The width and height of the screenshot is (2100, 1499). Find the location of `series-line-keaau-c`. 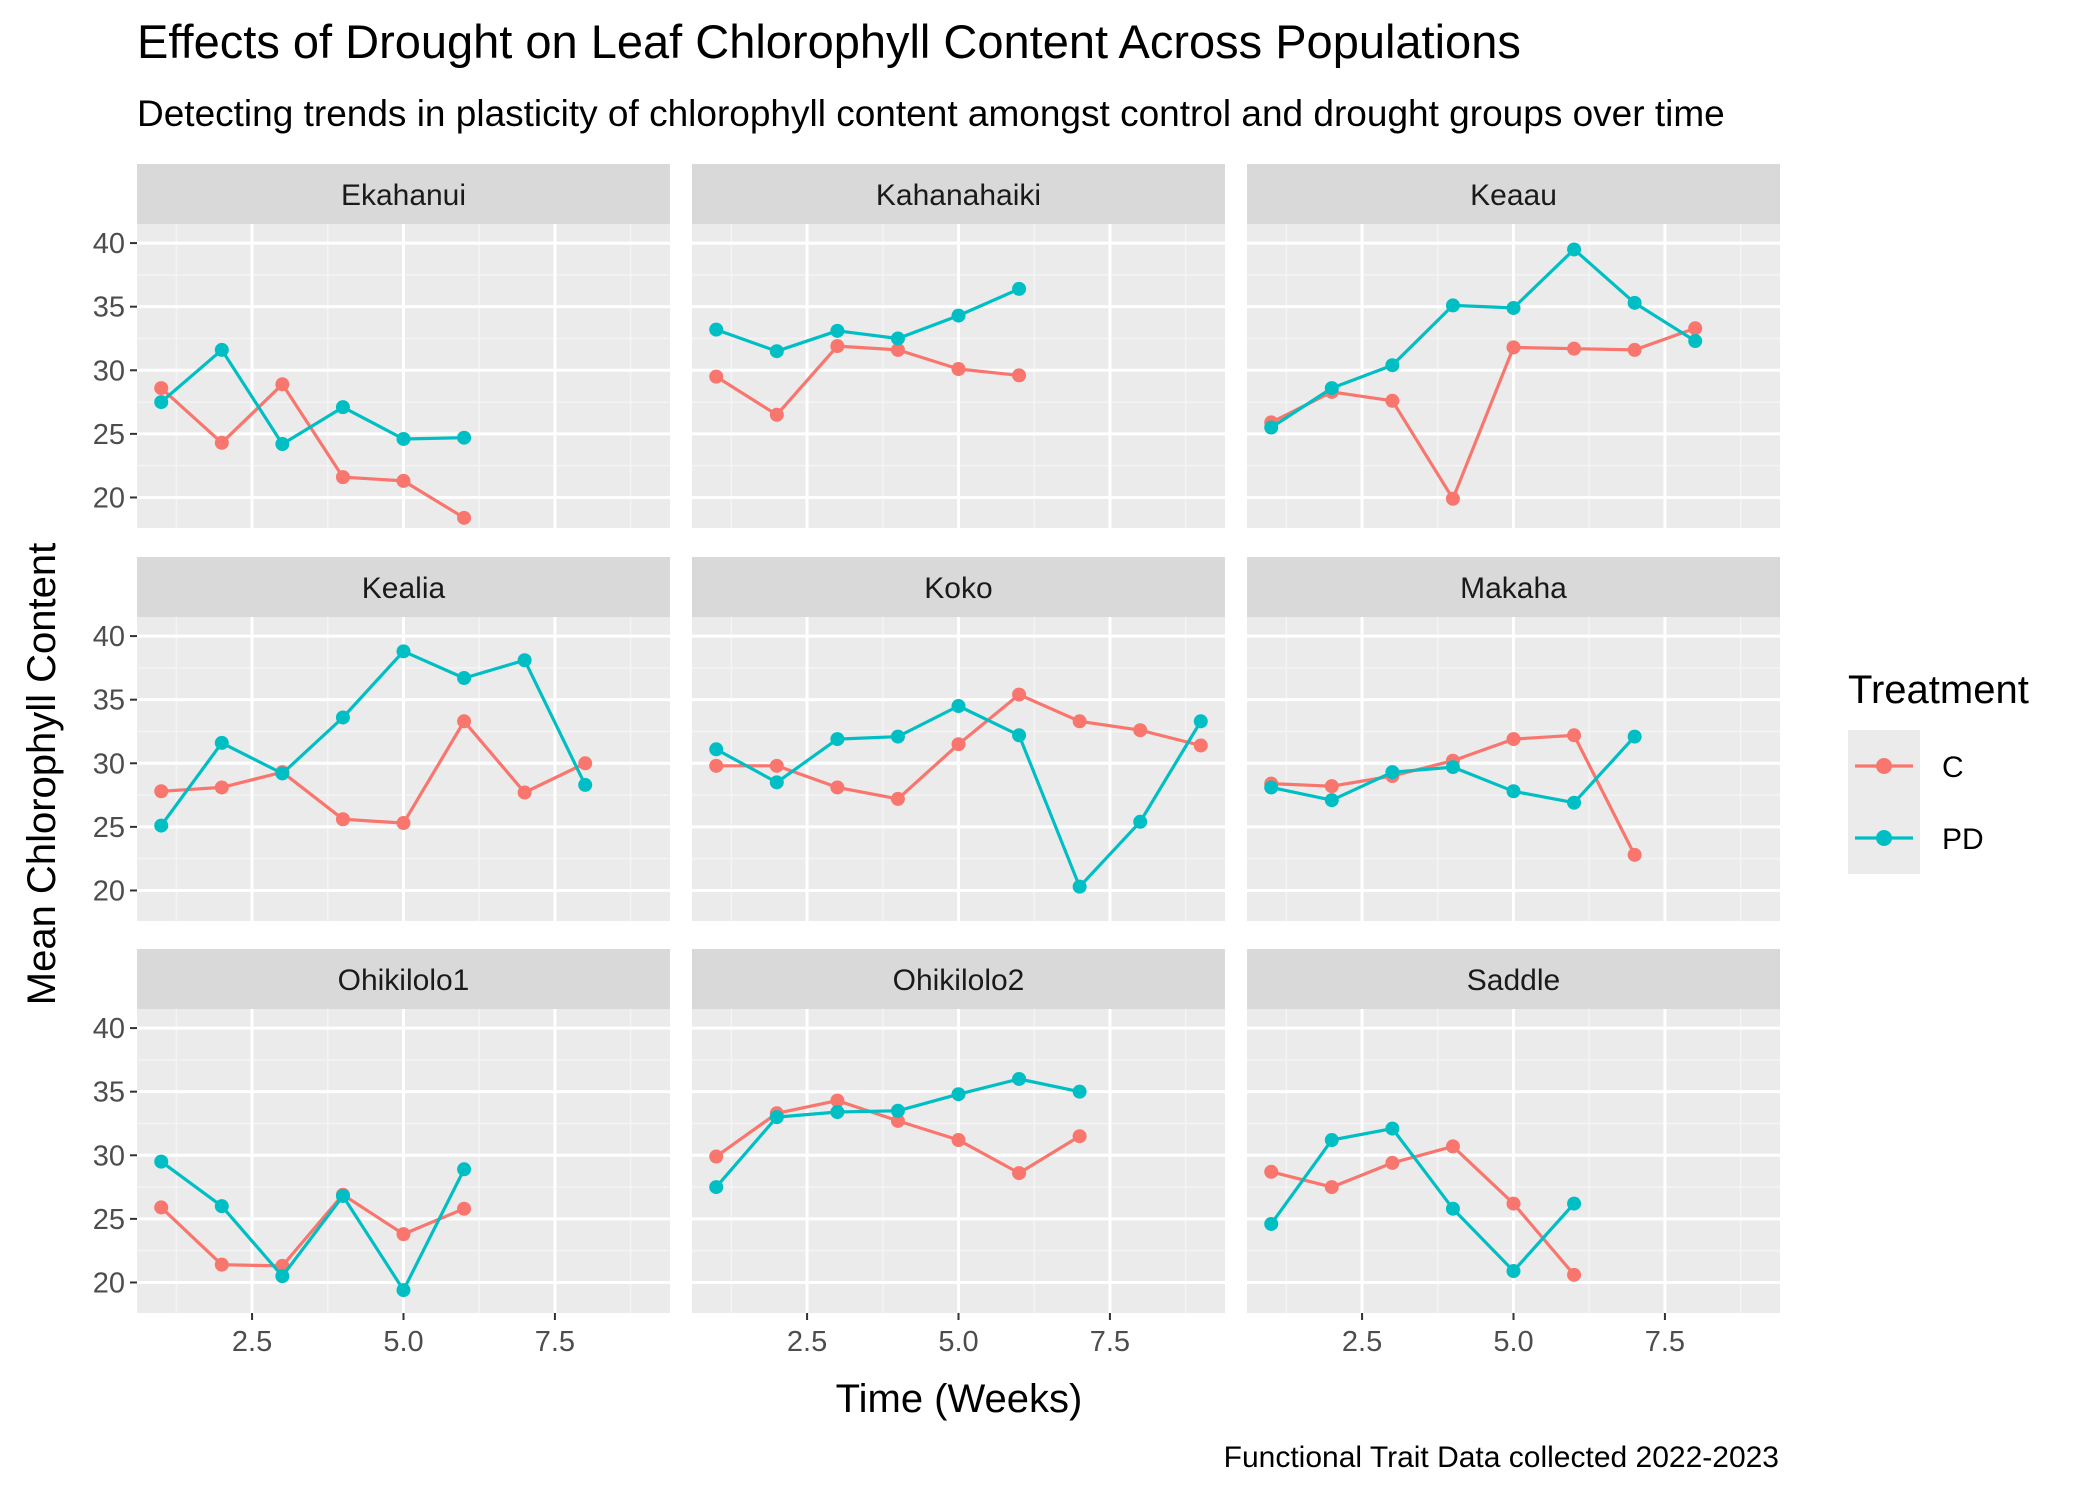

series-line-keaau-c is located at coordinates (1483, 413).